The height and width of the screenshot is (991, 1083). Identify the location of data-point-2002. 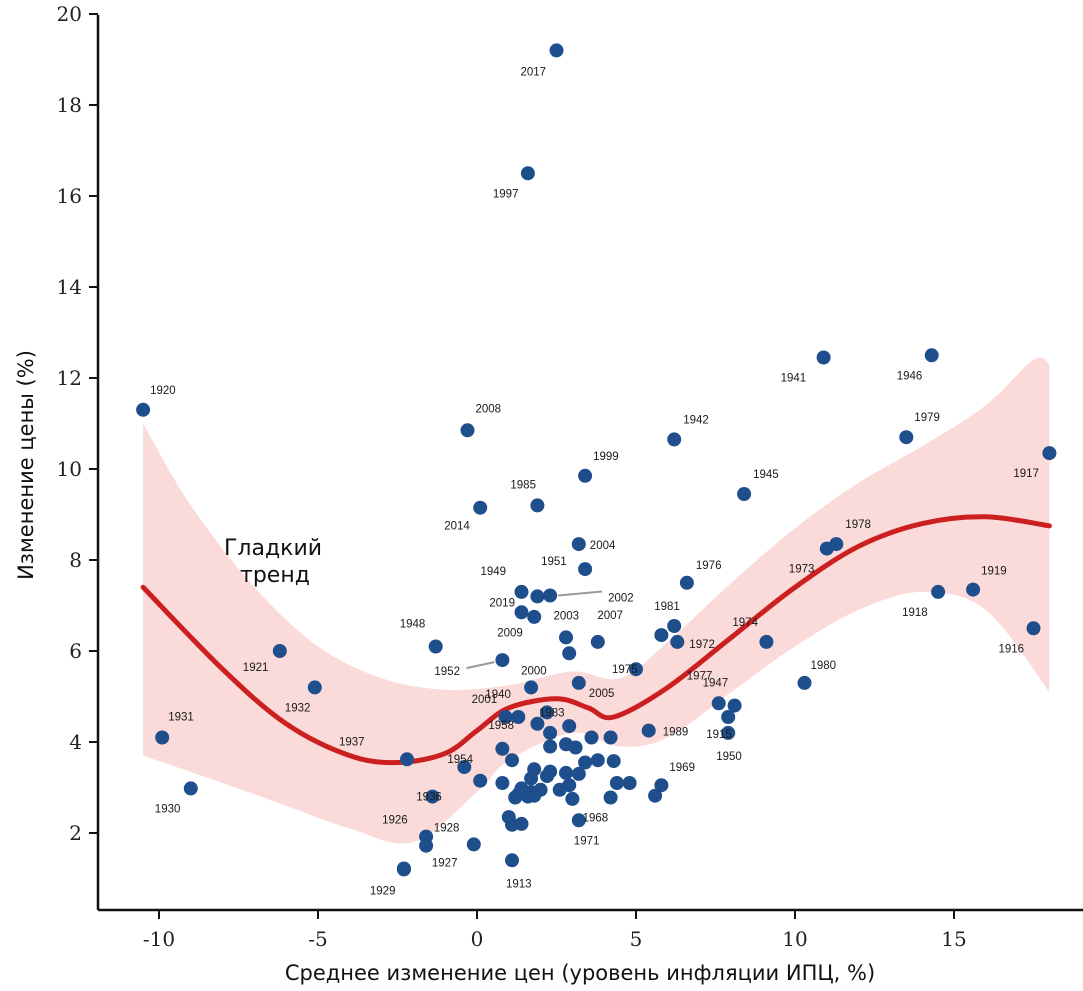
(550, 595).